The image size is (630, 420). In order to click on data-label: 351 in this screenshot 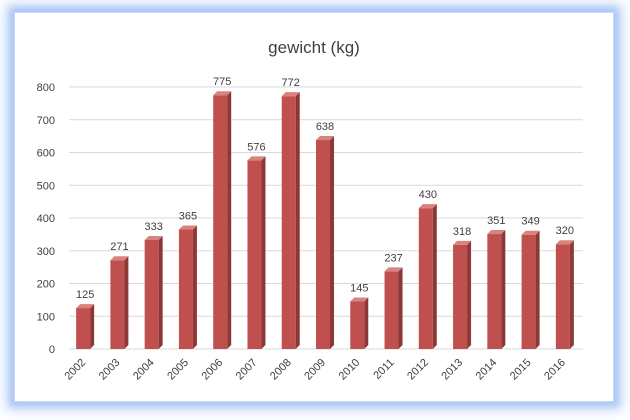, I will do `click(496, 221)`.